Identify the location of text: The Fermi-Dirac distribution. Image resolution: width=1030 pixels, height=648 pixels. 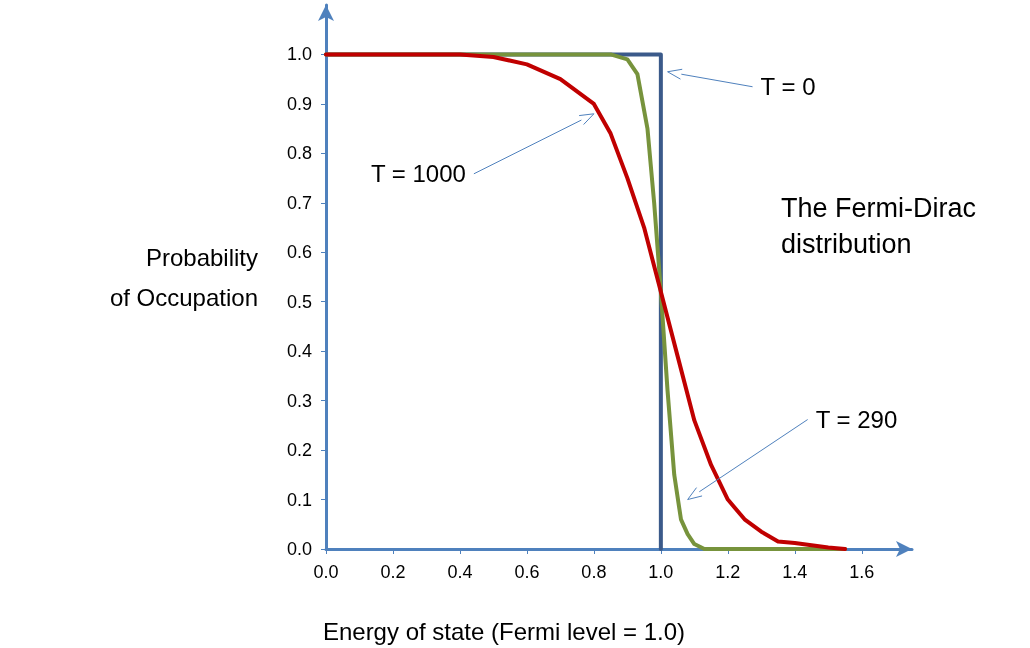
(882, 226).